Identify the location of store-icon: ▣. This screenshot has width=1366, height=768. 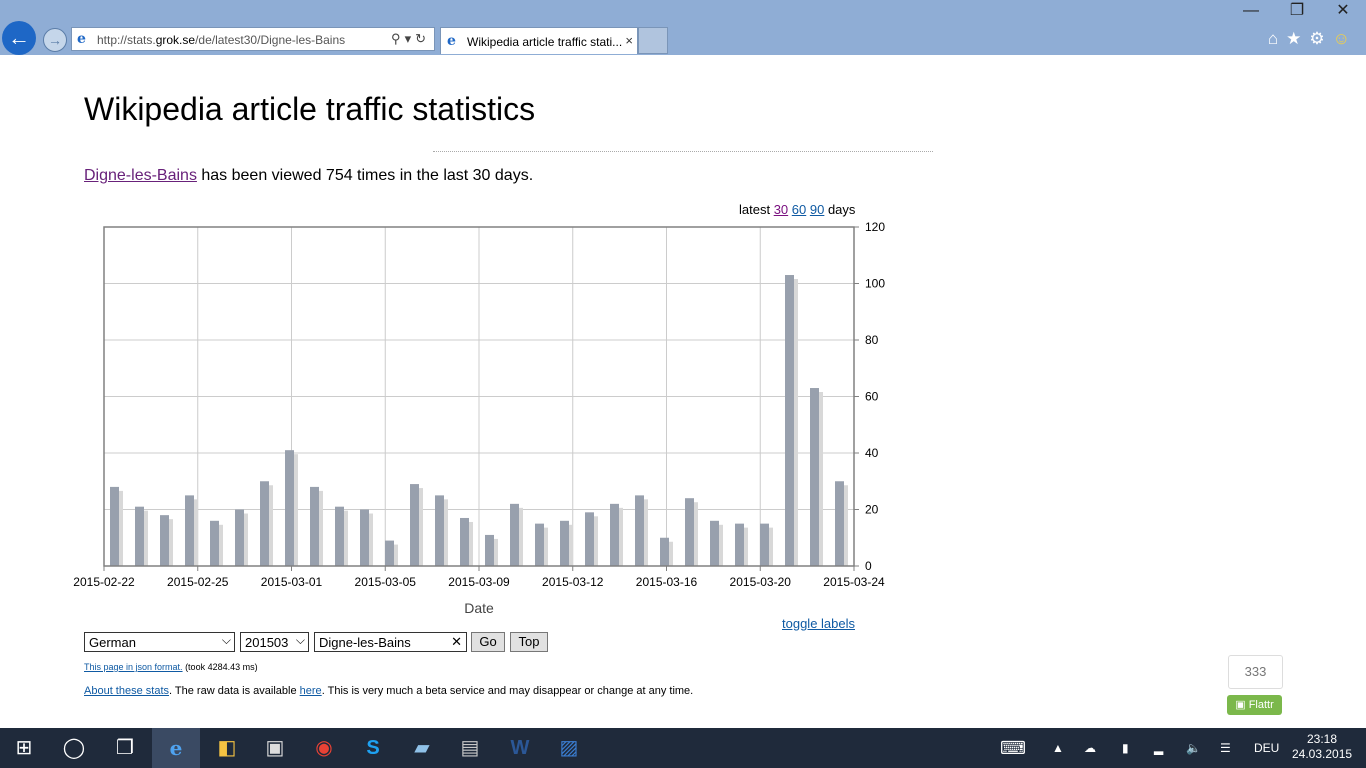
(275, 748).